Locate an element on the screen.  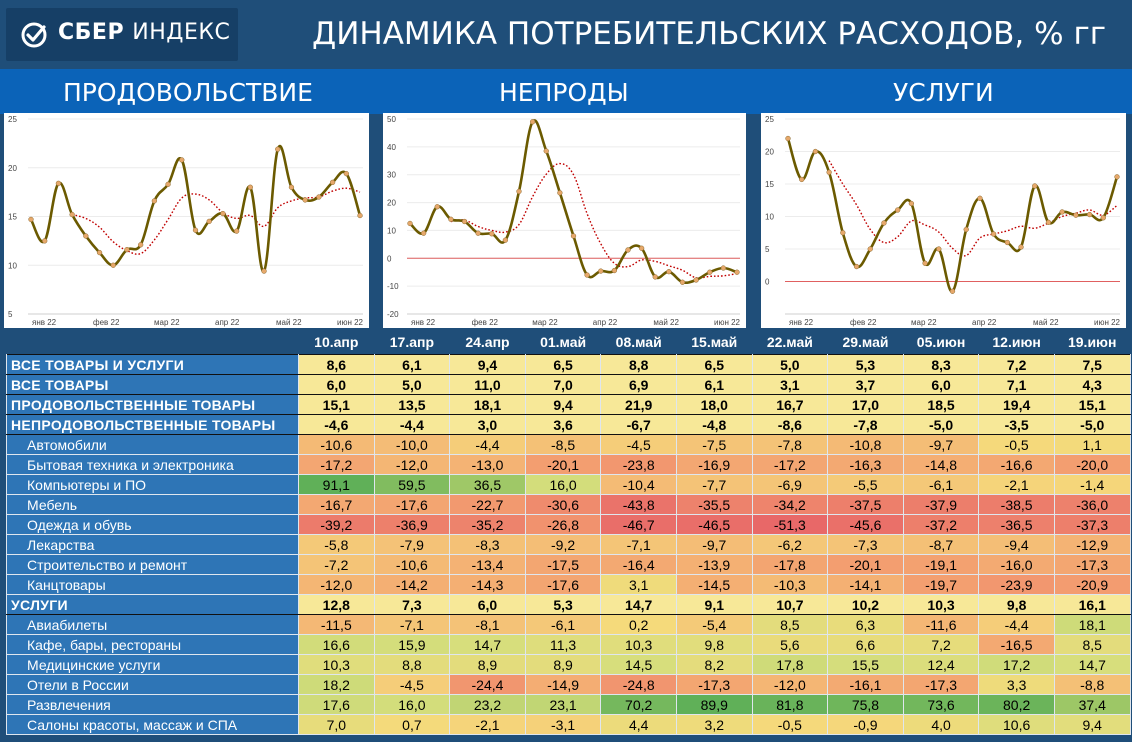
table-cell: -36,0 is located at coordinates (1092, 504).